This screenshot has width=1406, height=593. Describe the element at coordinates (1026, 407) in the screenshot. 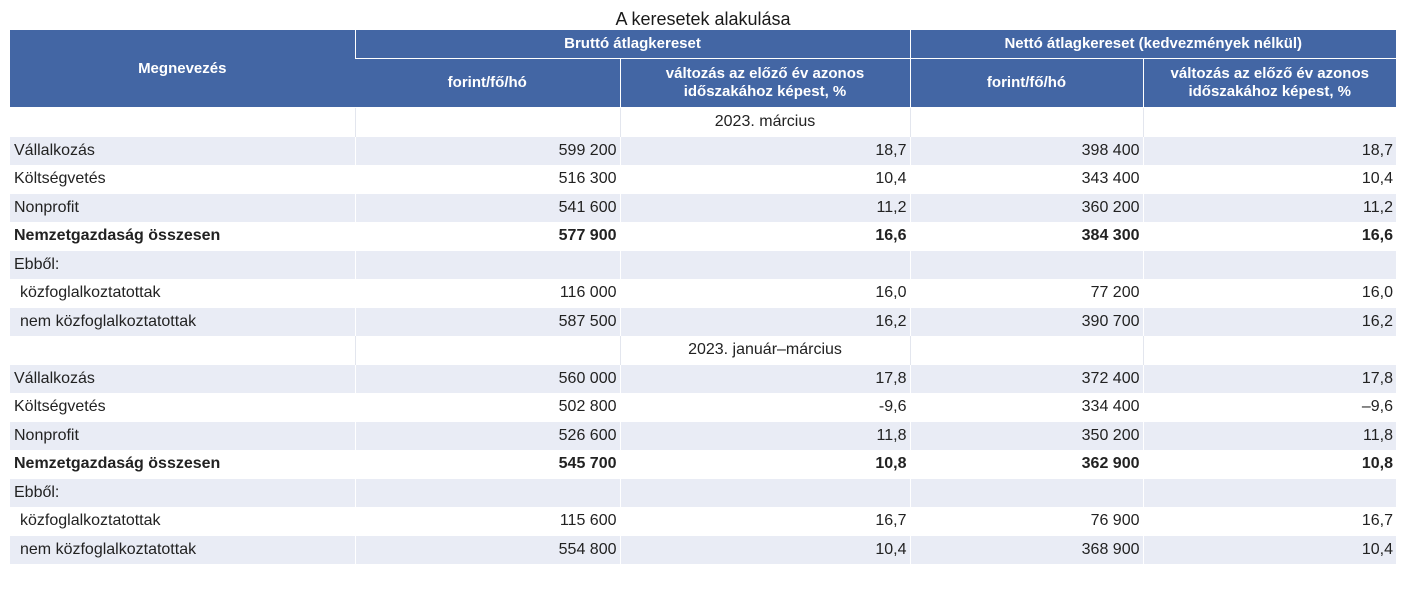

I see `net-amount-cell: 334 400` at that location.